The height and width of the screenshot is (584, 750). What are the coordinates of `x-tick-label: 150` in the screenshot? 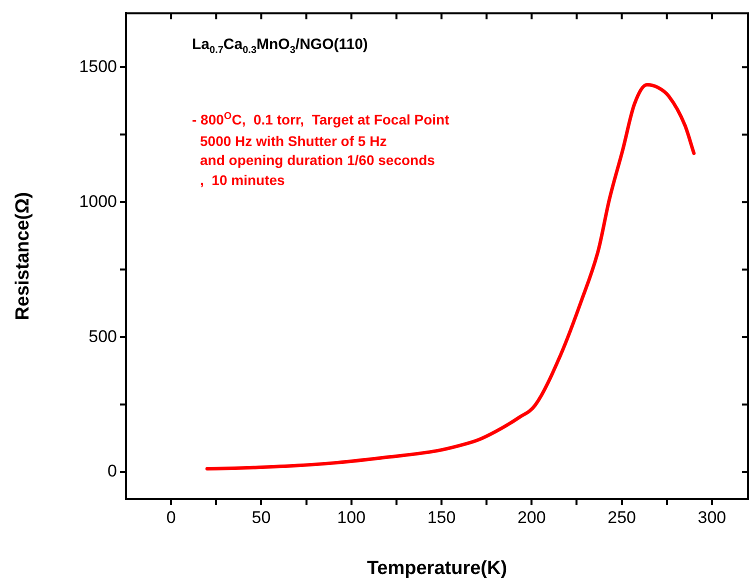 It's located at (441, 517).